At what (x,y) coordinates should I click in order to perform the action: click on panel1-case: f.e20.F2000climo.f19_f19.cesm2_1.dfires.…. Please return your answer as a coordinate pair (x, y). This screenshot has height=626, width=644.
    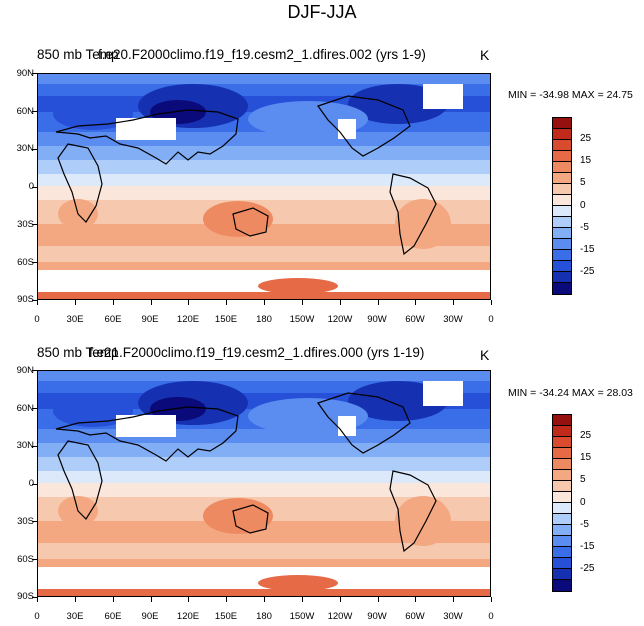
    Looking at the image, I should click on (262, 54).